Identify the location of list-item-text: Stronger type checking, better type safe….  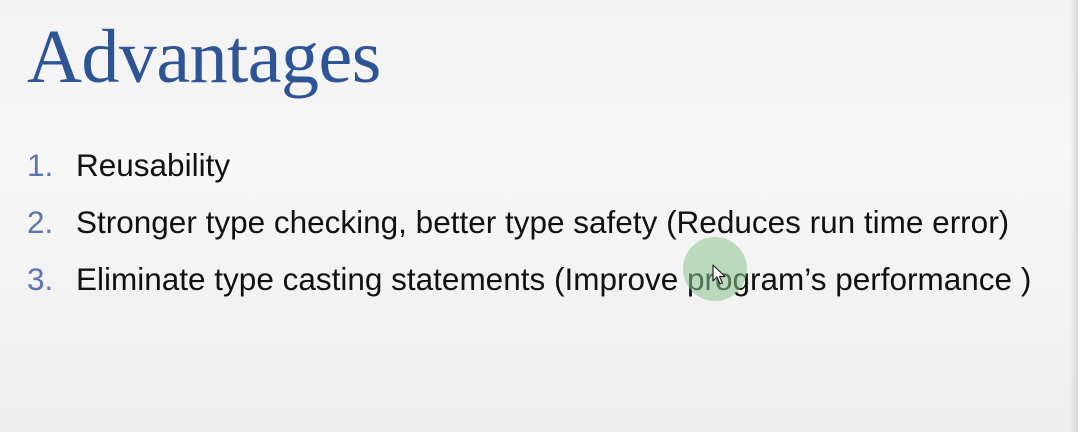
(543, 222).